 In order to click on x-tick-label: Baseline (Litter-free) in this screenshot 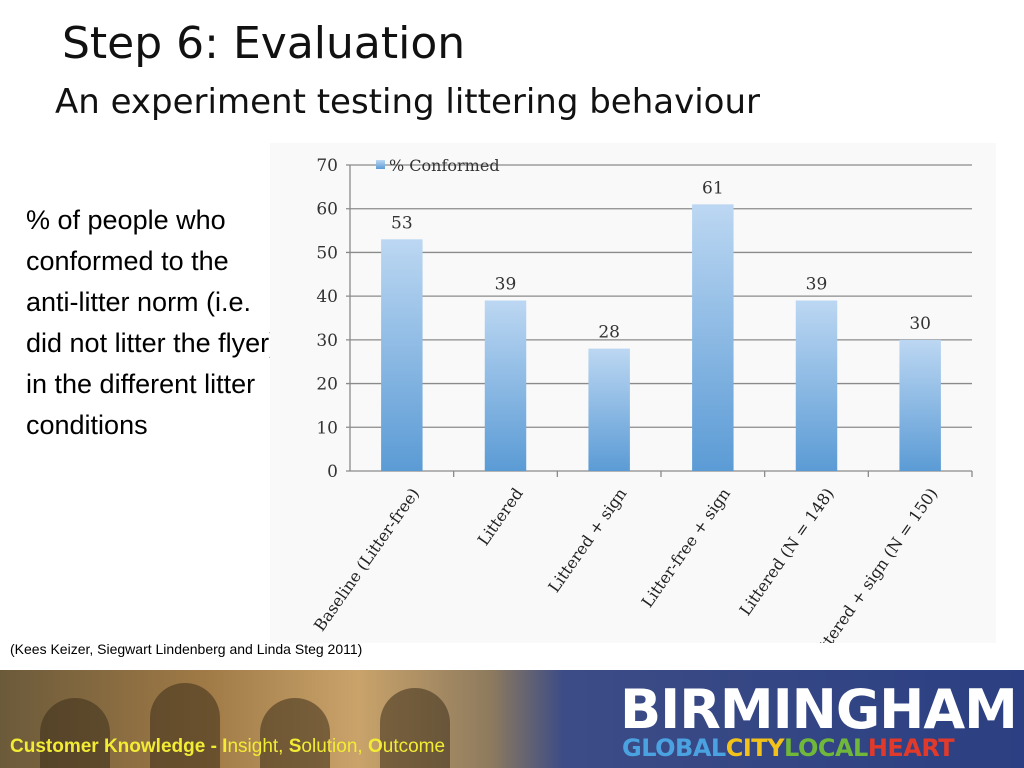, I will do `click(366, 559)`.